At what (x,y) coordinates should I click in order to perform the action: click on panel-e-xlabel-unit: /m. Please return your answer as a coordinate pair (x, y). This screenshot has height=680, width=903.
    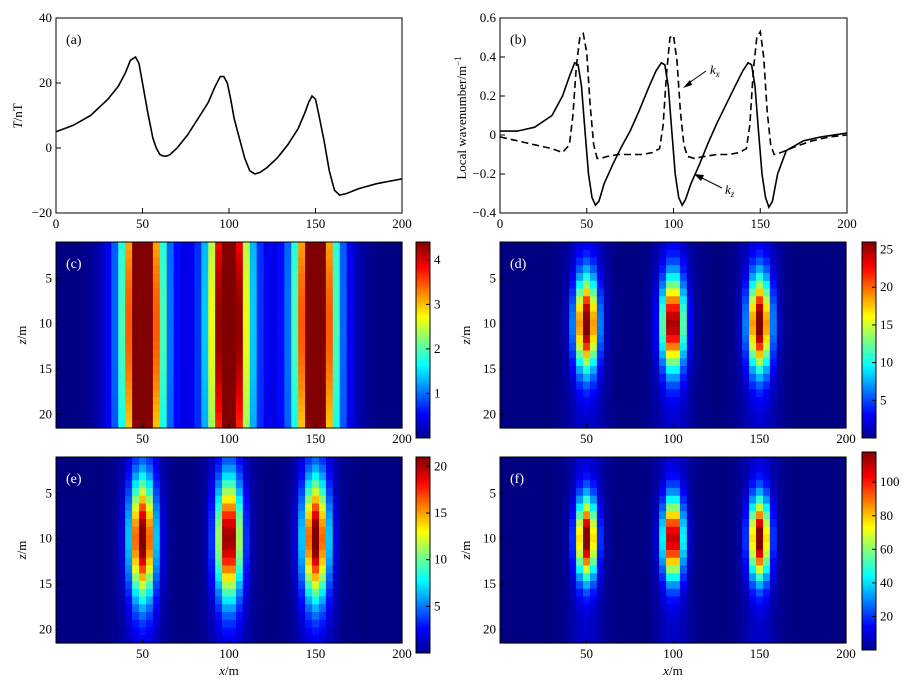
    Looking at the image, I should click on (232, 670).